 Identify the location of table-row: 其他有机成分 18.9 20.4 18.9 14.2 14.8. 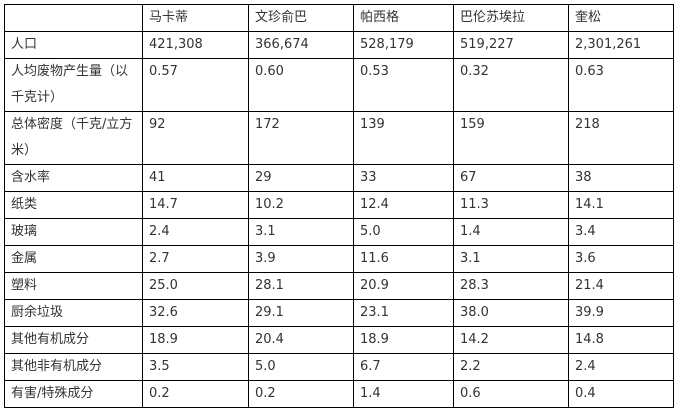
(339, 340).